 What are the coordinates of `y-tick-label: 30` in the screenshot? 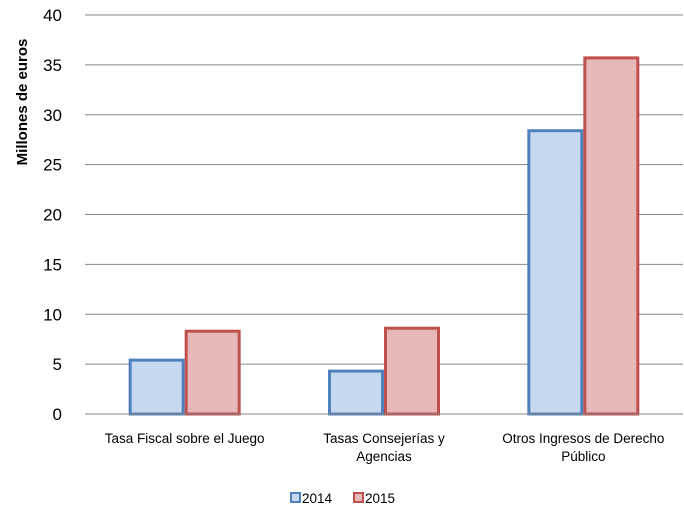 It's located at (52, 115).